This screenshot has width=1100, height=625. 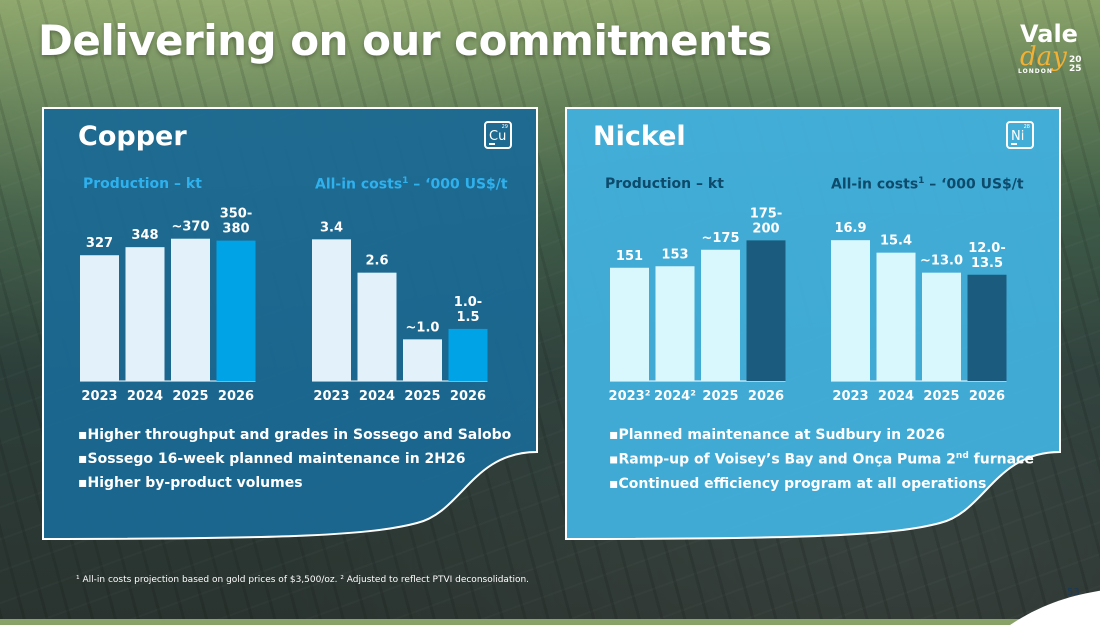 What do you see at coordinates (986, 248) in the screenshot?
I see `data-label: 12.0-` at bounding box center [986, 248].